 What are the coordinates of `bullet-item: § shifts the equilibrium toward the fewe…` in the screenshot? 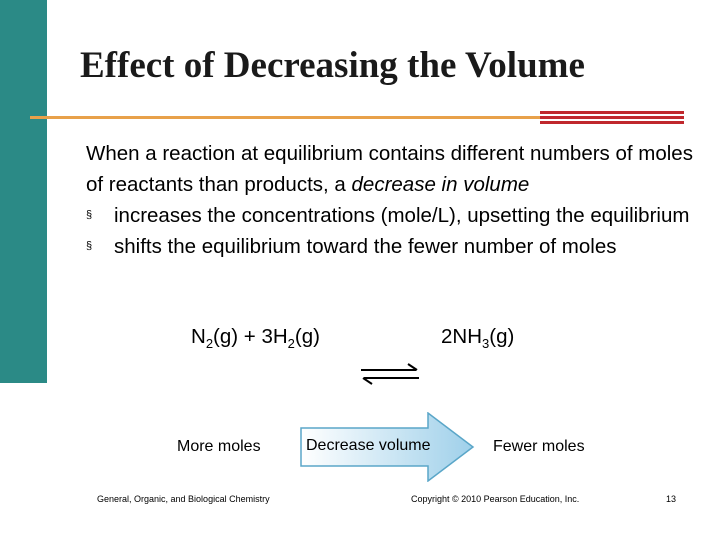 It's located at (396, 246).